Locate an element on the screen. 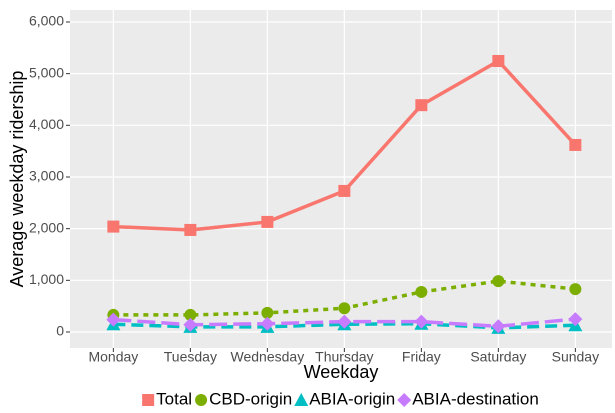 The height and width of the screenshot is (413, 615). legend-item: ABIA-origin is located at coordinates (344, 398).